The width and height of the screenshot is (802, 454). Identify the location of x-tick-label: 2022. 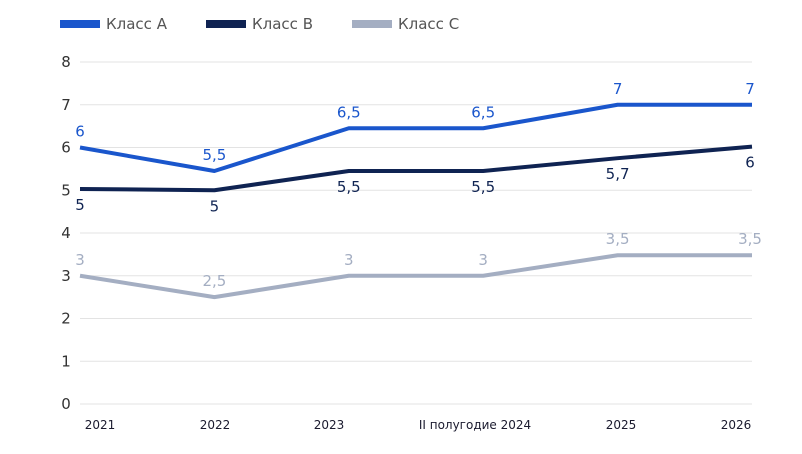
(215, 425).